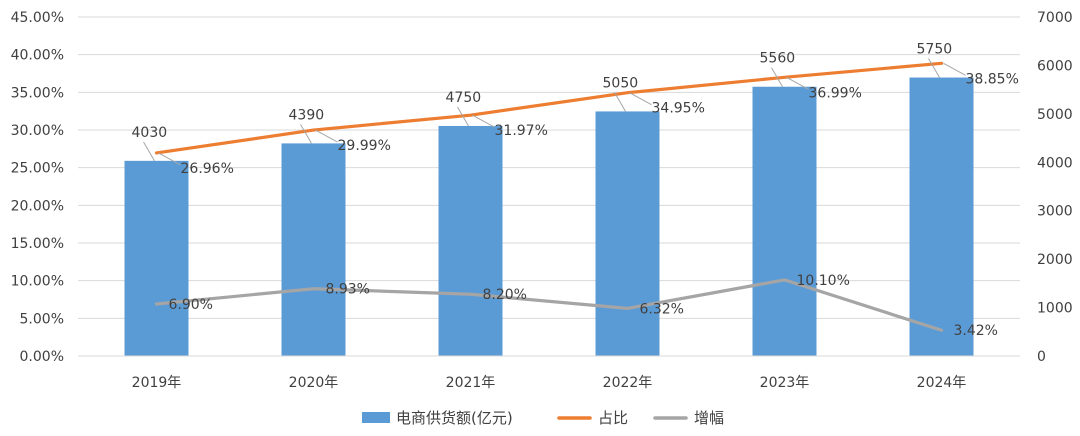  Describe the element at coordinates (464, 98) in the screenshot. I see `bar-value-label: 4750` at that location.